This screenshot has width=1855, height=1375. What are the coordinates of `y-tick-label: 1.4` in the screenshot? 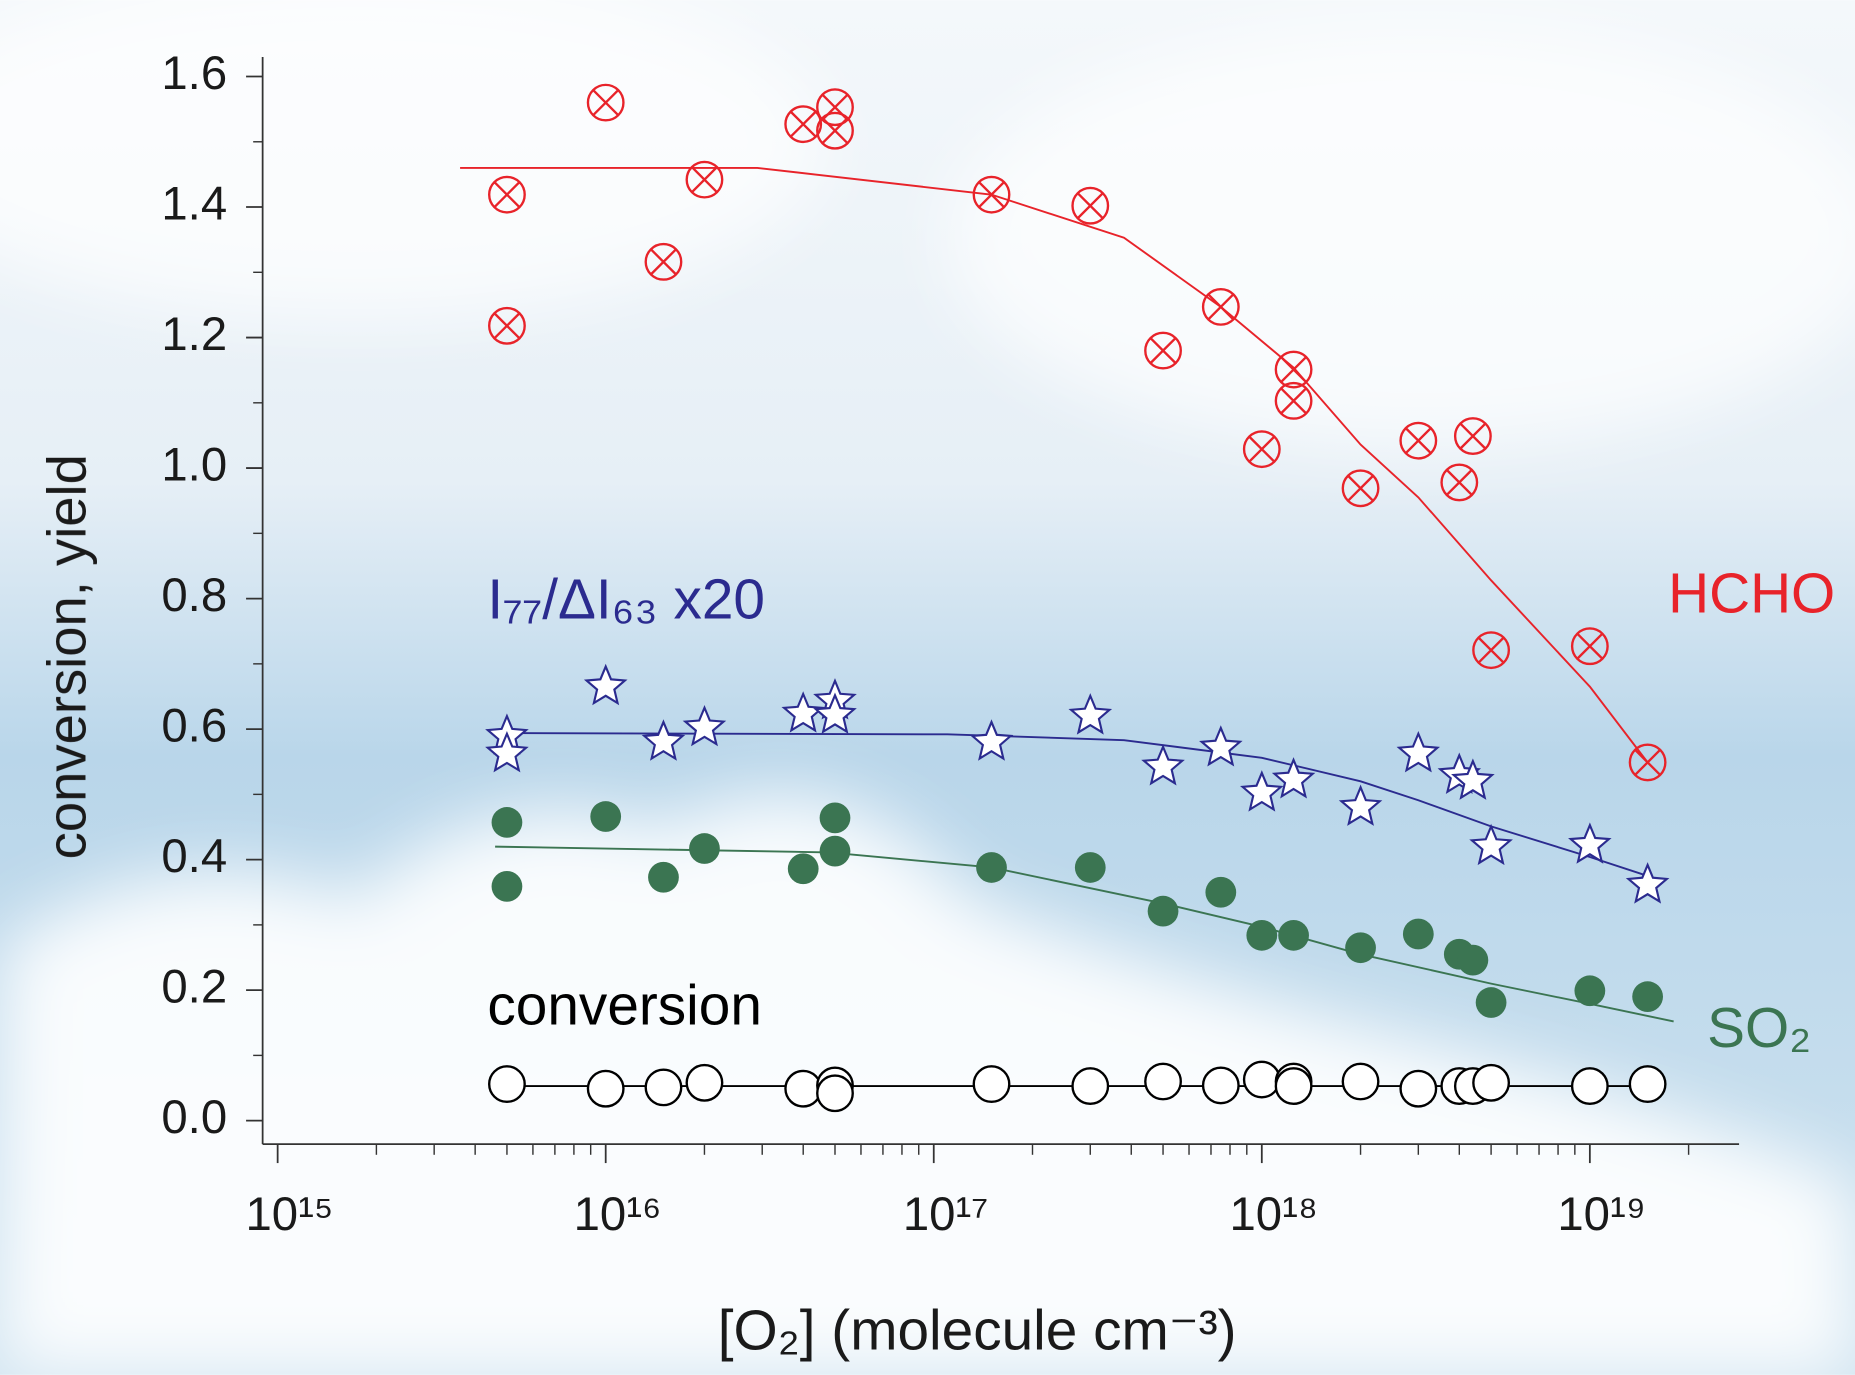 It's located at (194, 204).